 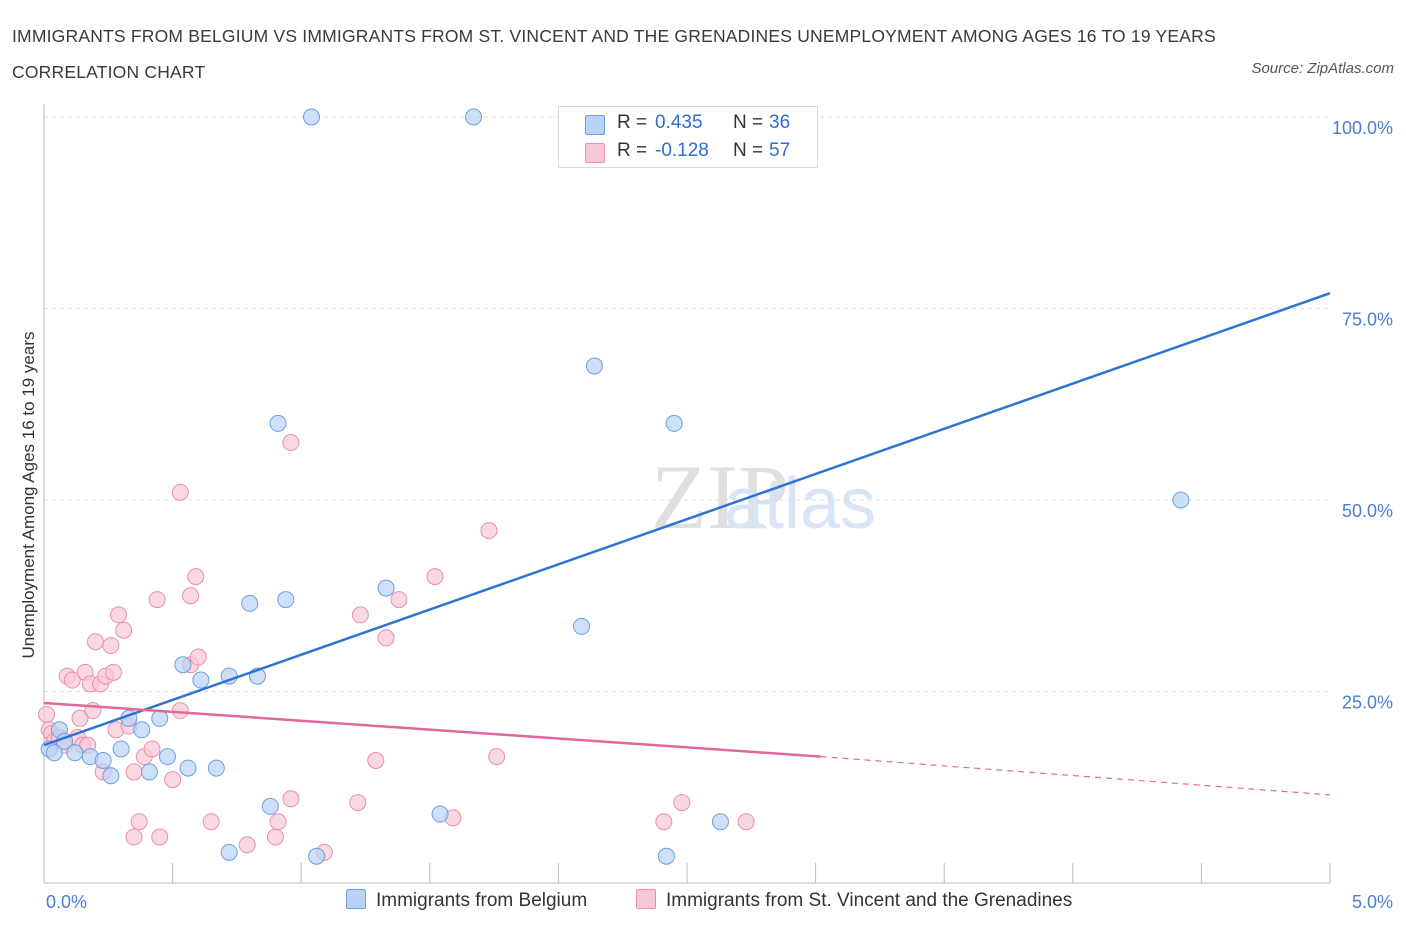 What do you see at coordinates (595, 153) in the screenshot?
I see `legend-swatch-pink` at bounding box center [595, 153].